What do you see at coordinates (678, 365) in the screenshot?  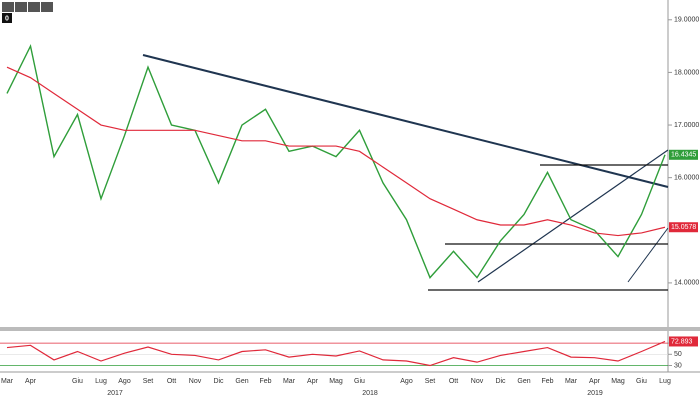 I see `y-tick-label: 30` at bounding box center [678, 365].